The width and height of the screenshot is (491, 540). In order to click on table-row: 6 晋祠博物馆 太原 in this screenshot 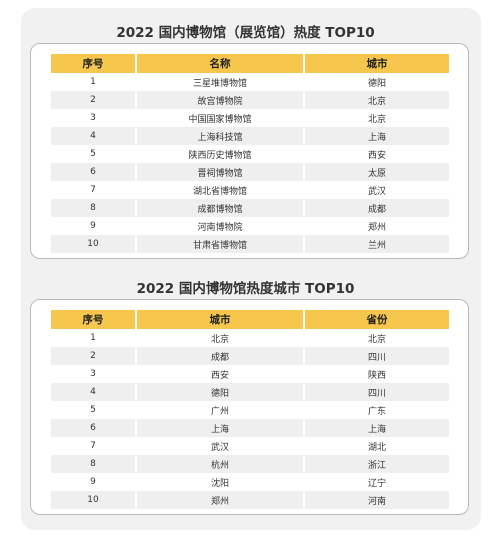, I will do `click(250, 172)`.